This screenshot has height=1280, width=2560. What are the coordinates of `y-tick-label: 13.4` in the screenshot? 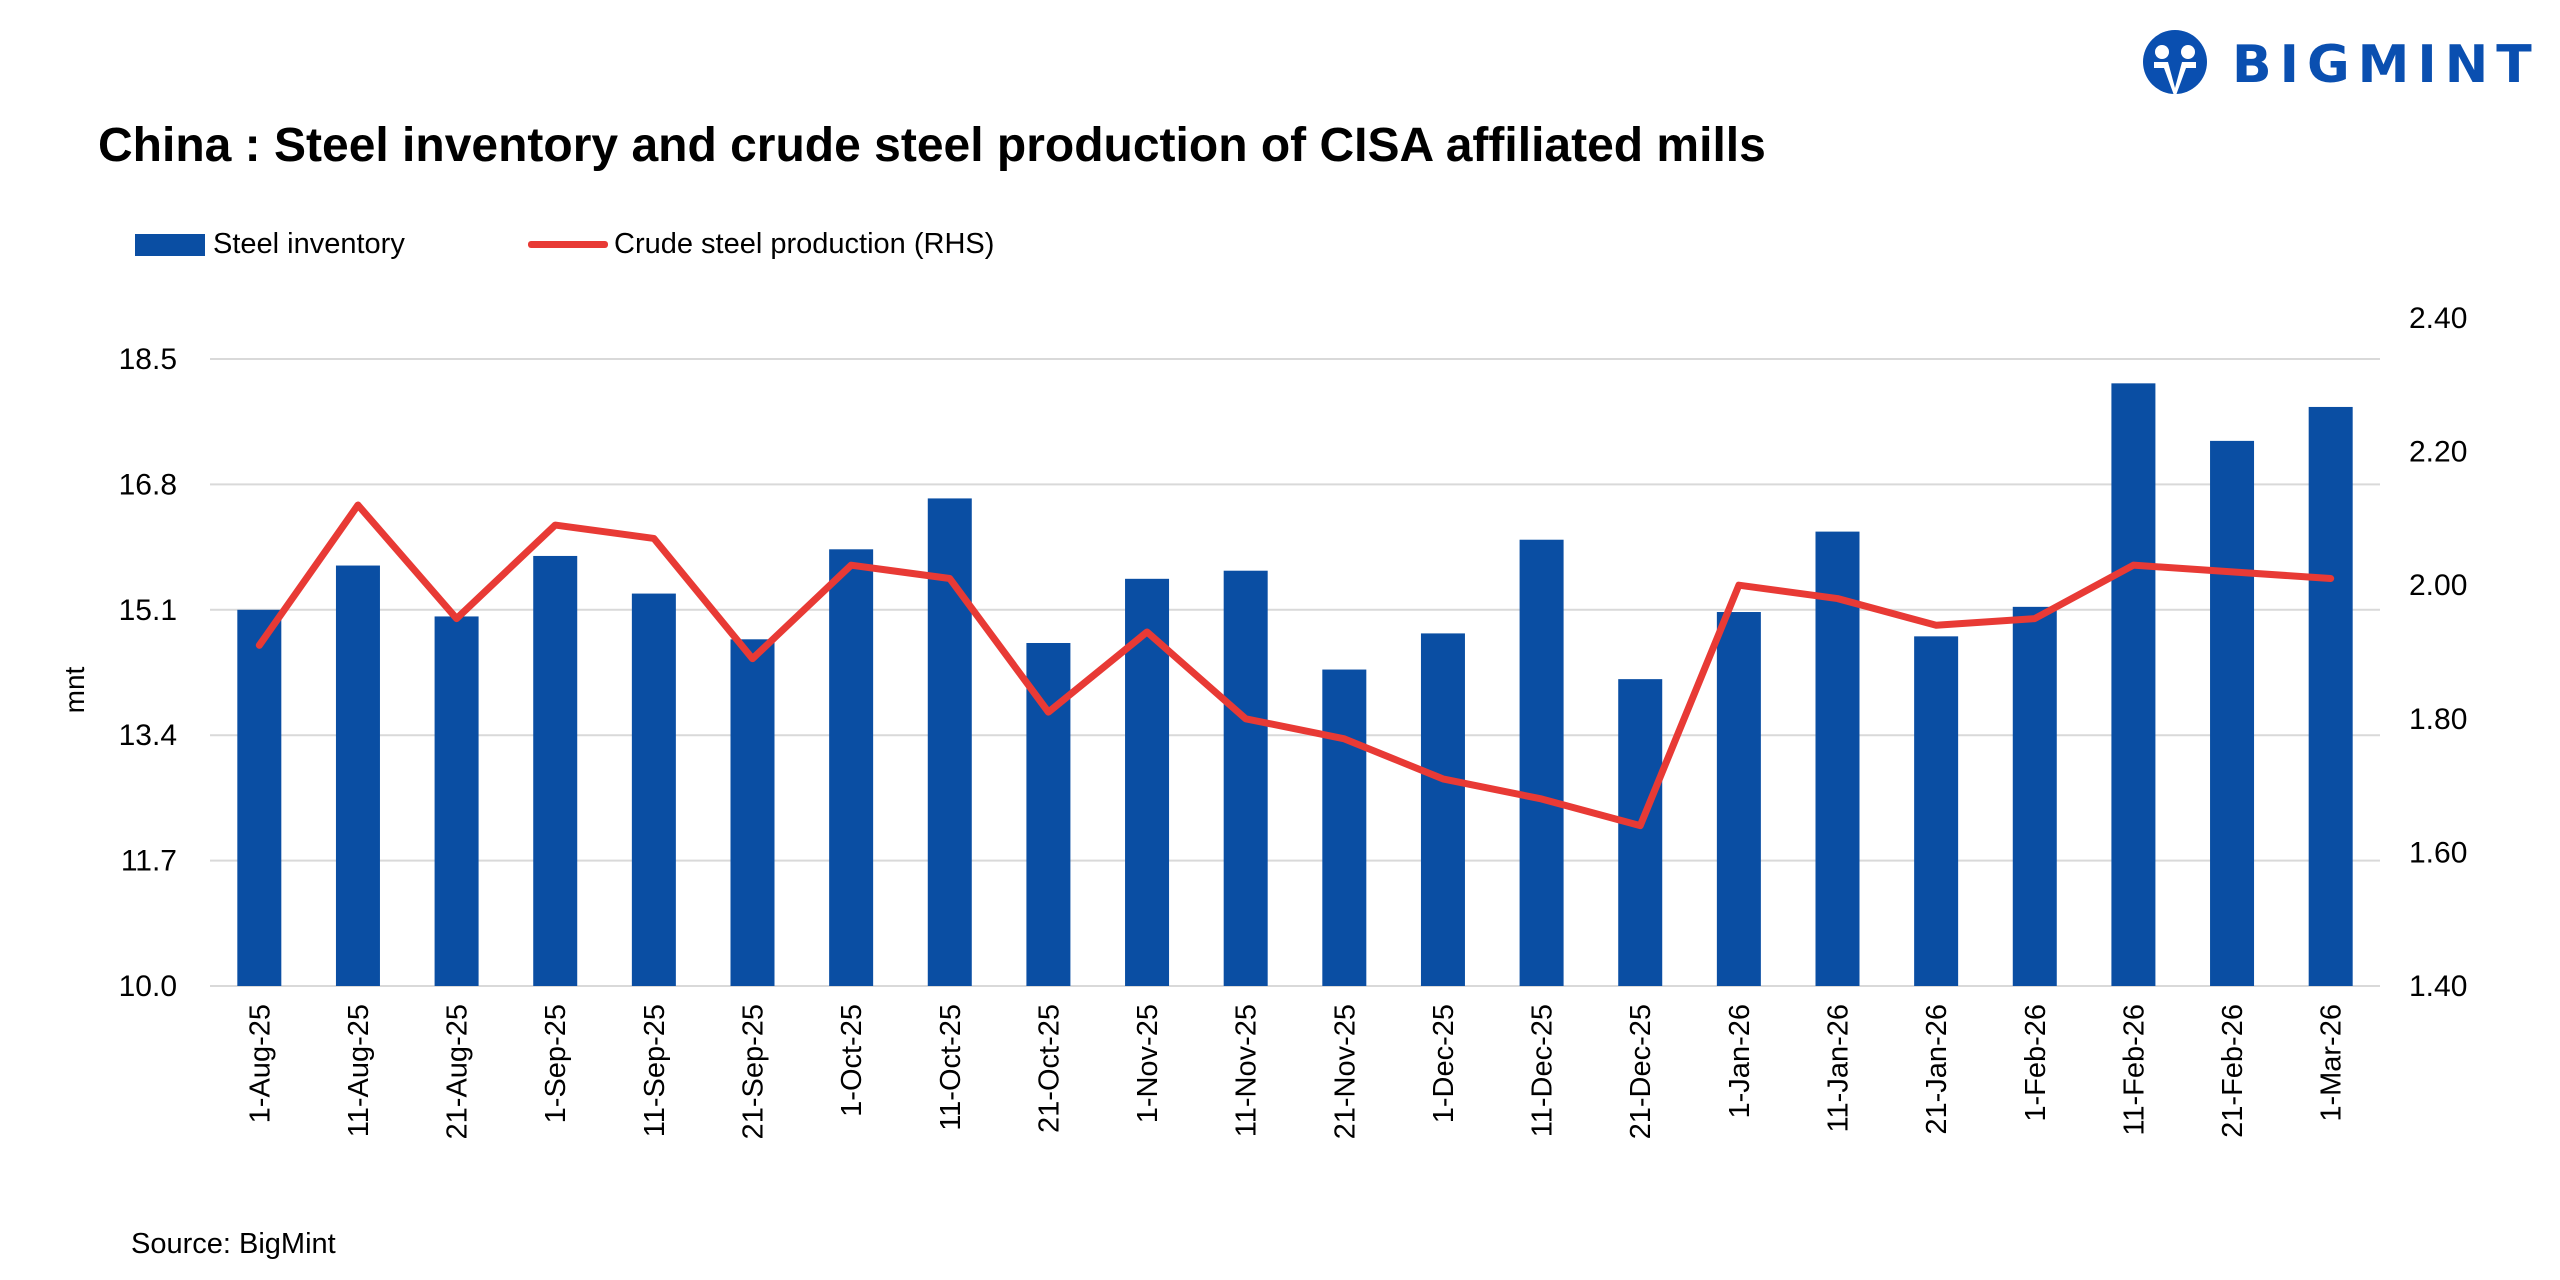 It's located at (148, 735).